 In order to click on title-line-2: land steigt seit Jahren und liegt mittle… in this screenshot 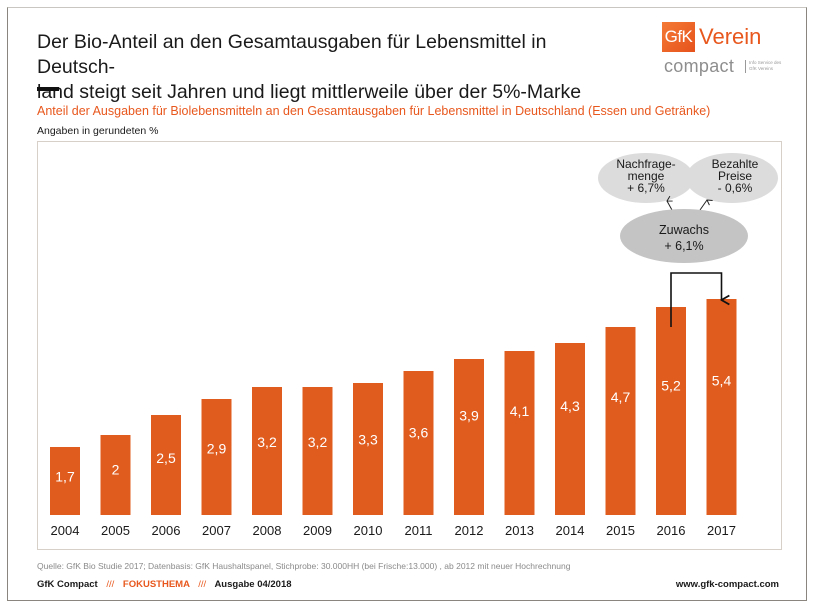, I will do `click(309, 92)`.